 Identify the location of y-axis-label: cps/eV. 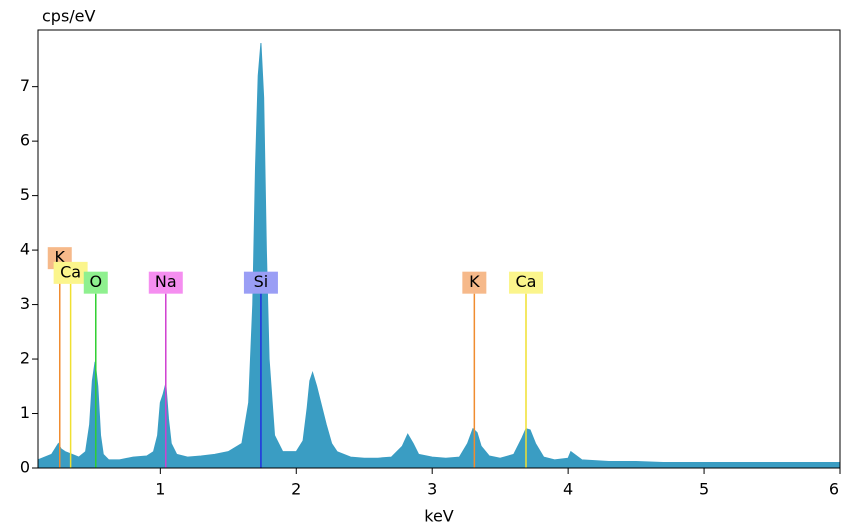
(69, 16).